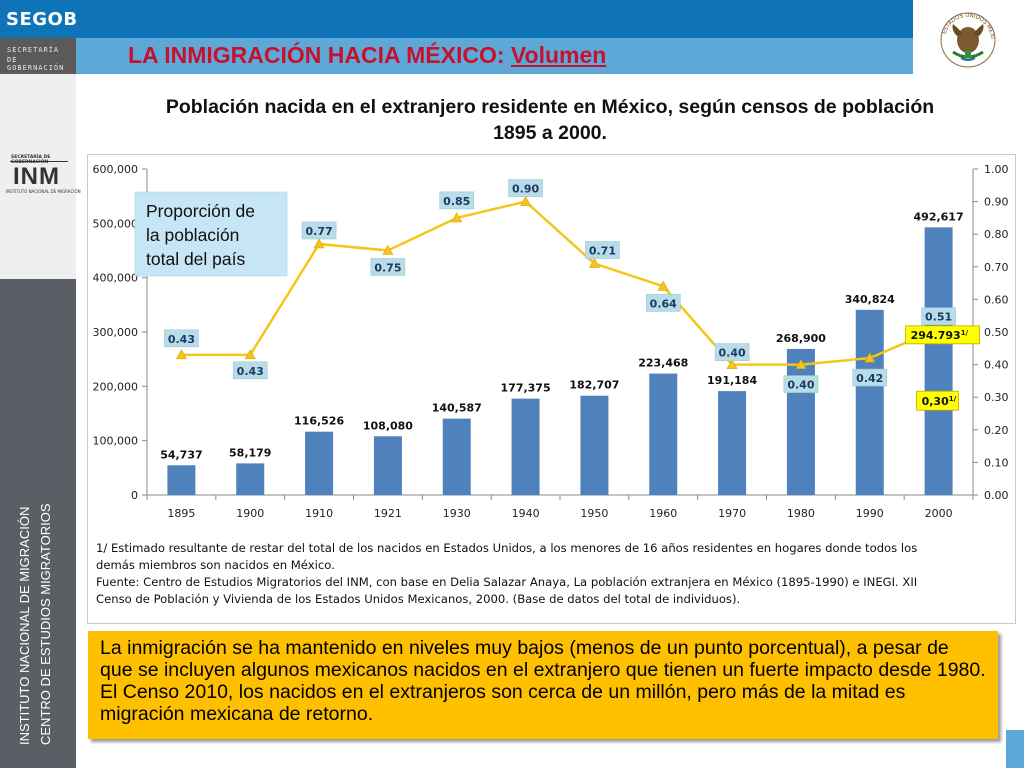 The width and height of the screenshot is (1024, 768). I want to click on proportion-label: 0.77, so click(319, 231).